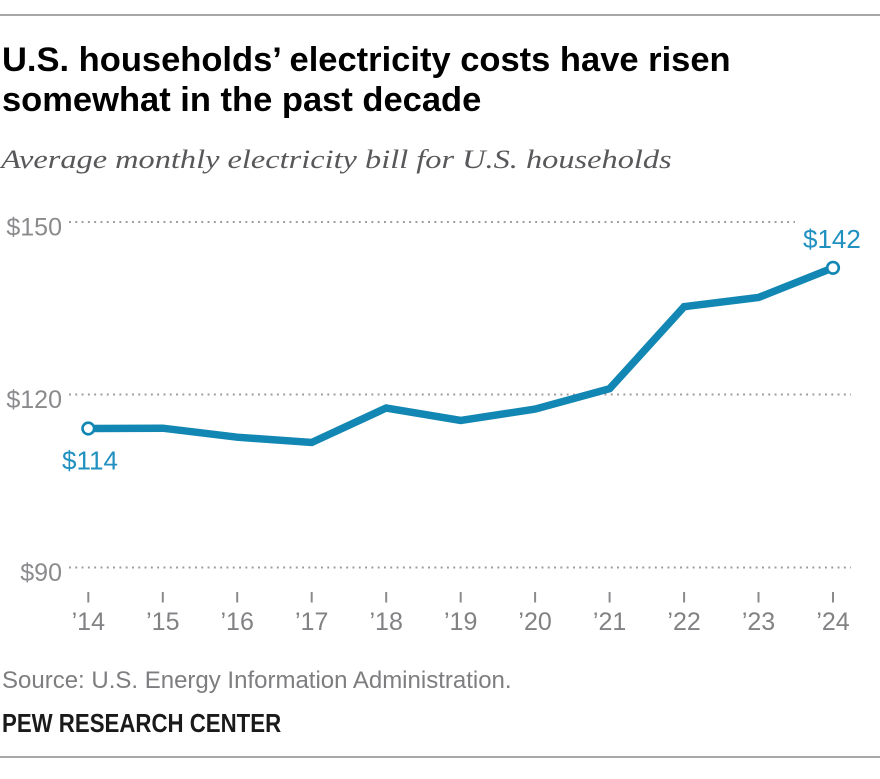 The width and height of the screenshot is (880, 779). I want to click on svg-text: $150, so click(34, 228).